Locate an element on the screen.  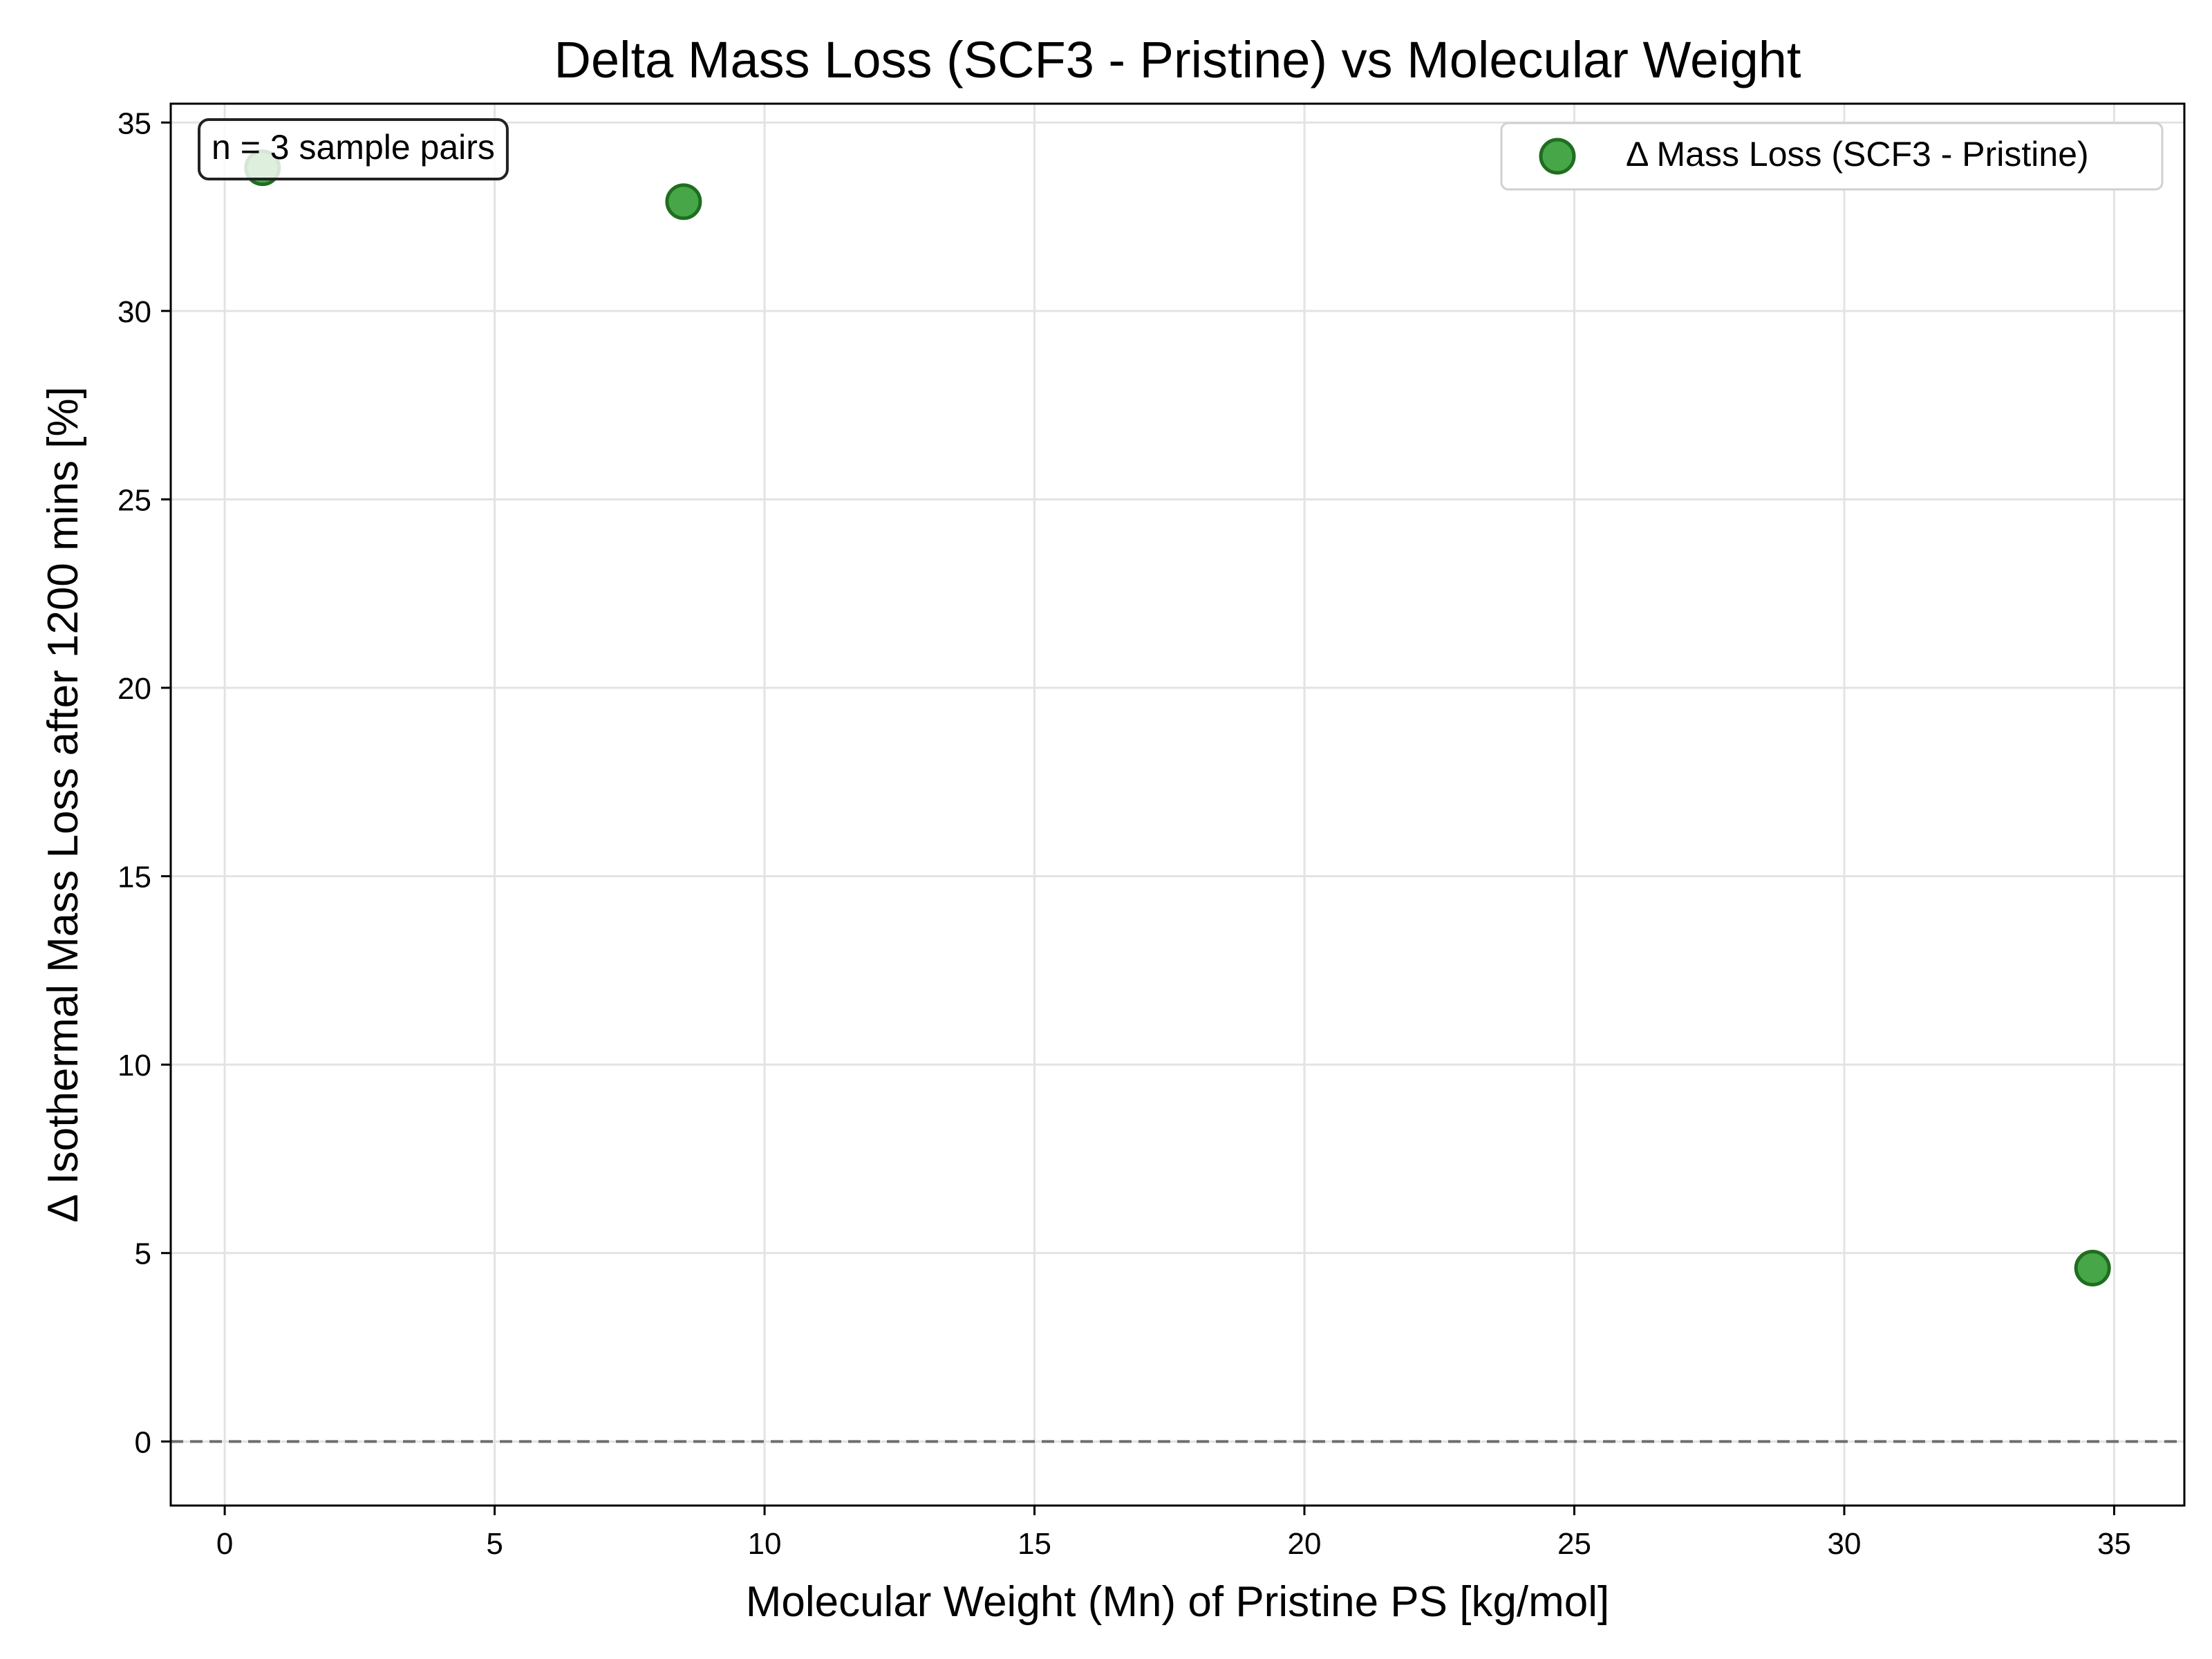
y-tick-label: 10 is located at coordinates (134, 1065).